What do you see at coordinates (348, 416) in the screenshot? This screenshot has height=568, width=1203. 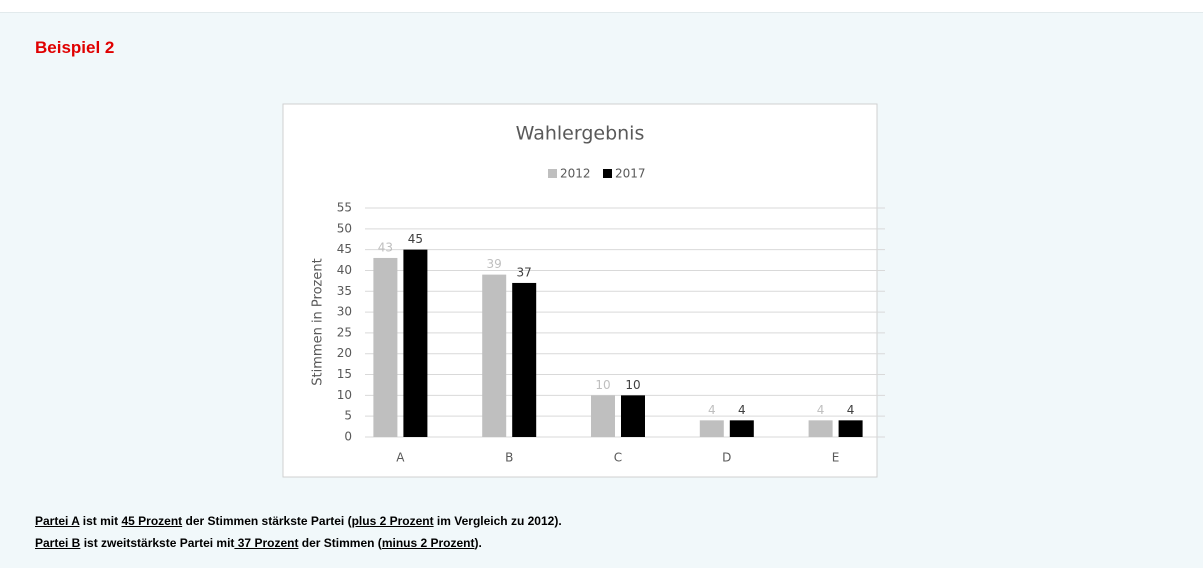 I see `y-tick-label: 5` at bounding box center [348, 416].